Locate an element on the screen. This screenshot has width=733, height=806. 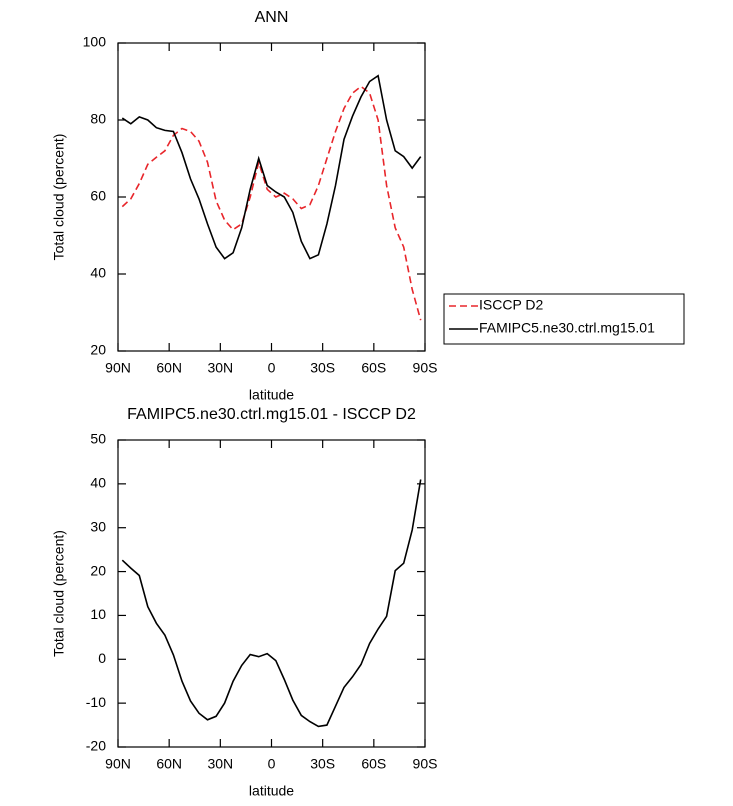
y-tick-label: 50 is located at coordinates (98, 439).